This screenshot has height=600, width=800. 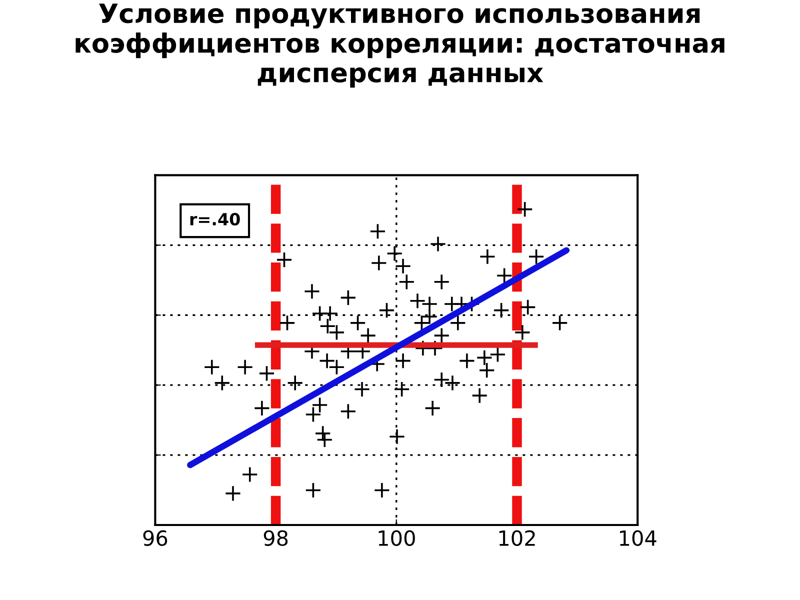 What do you see at coordinates (638, 538) in the screenshot?
I see `x-tick-label: 104` at bounding box center [638, 538].